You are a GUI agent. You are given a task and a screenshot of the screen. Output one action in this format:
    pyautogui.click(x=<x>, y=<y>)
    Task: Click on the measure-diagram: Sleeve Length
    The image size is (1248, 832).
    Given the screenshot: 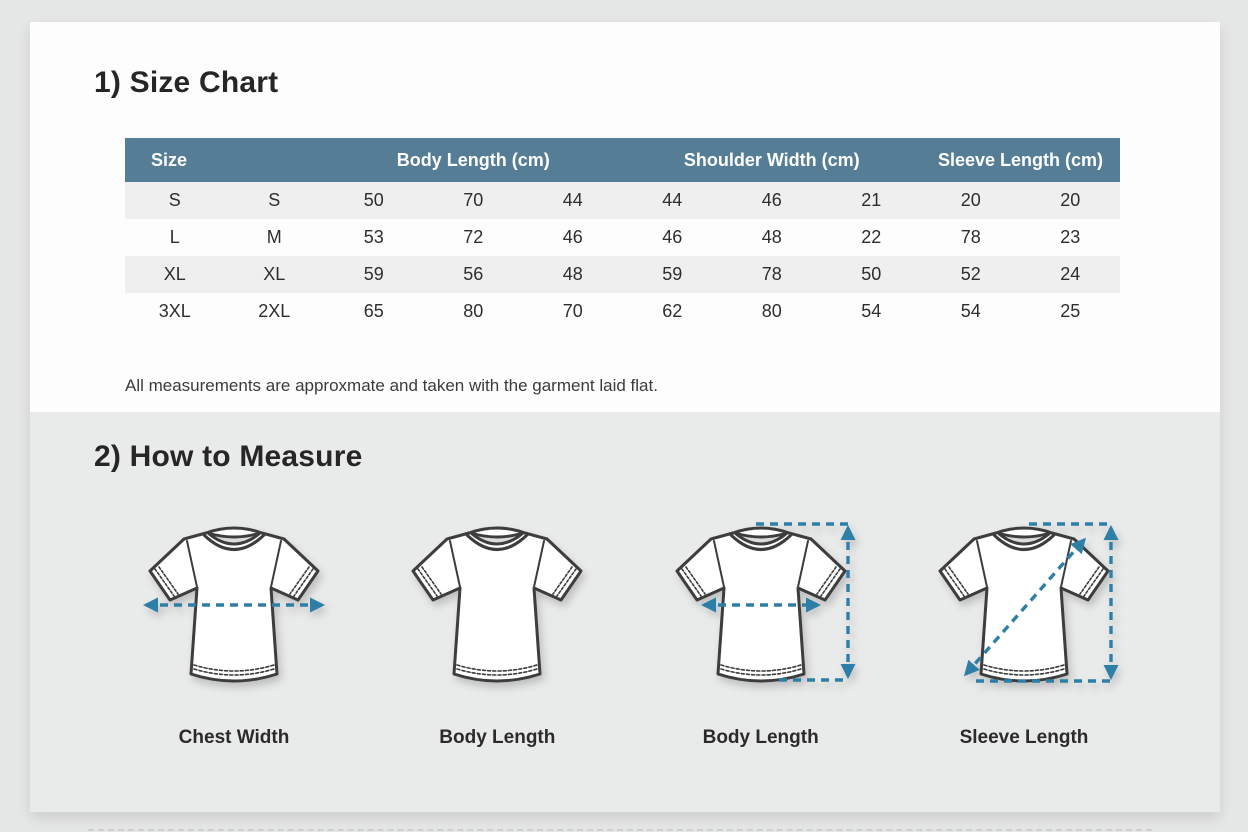 What is the action you would take?
    pyautogui.click(x=1024, y=628)
    